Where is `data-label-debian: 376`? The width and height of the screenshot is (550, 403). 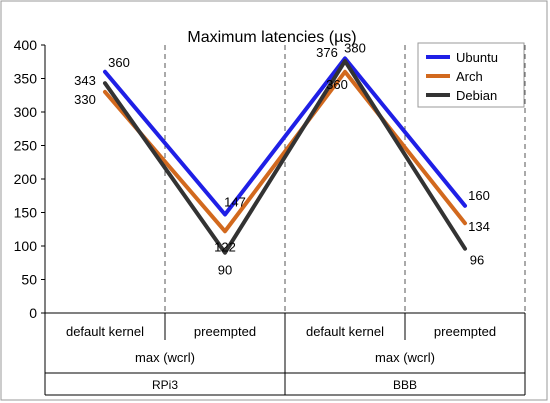 data-label-debian: 376 is located at coordinates (327, 52).